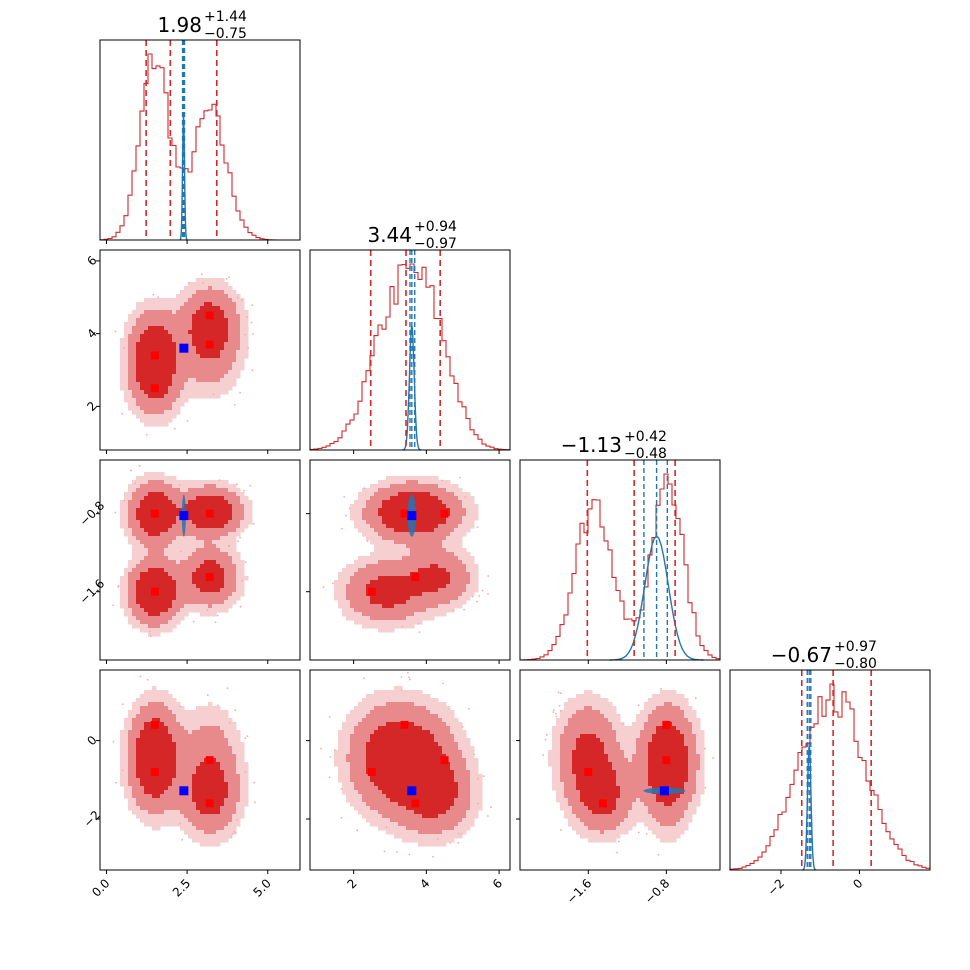 The image size is (970, 970). I want to click on truth-marker, so click(184, 791).